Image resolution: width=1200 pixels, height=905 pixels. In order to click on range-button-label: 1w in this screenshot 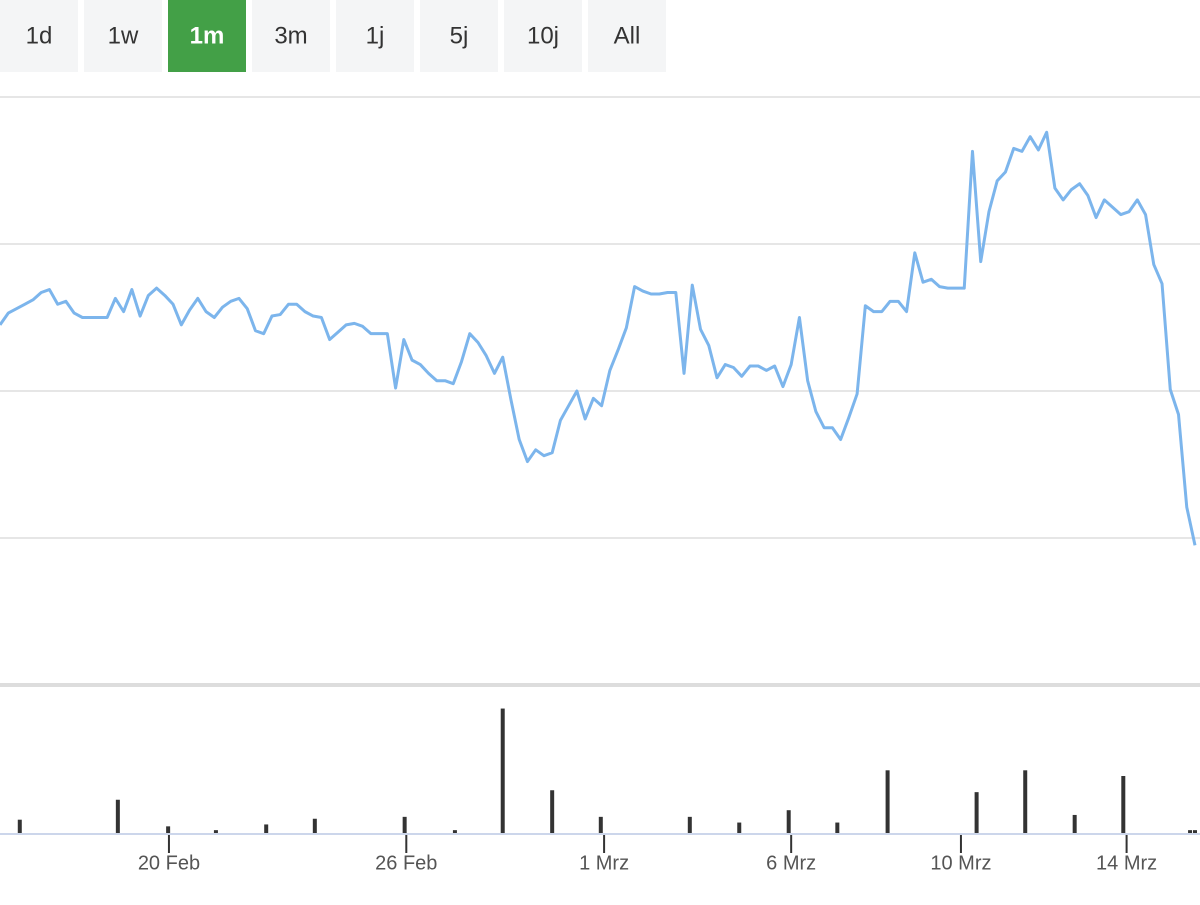, I will do `click(123, 35)`.